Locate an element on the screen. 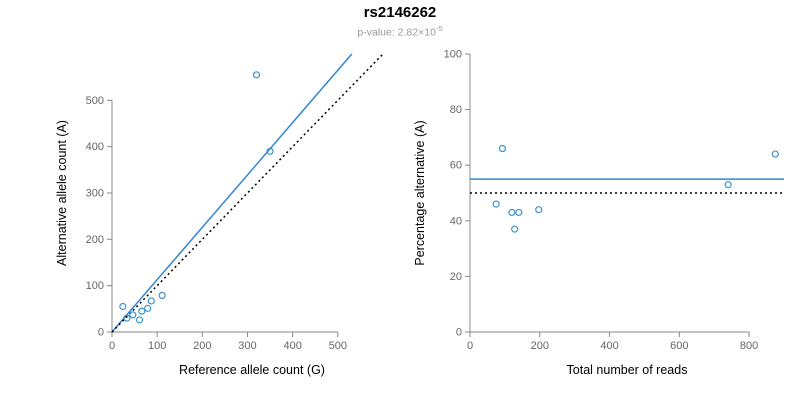 The image size is (800, 400). y-tick-label: 200 is located at coordinates (95, 240).